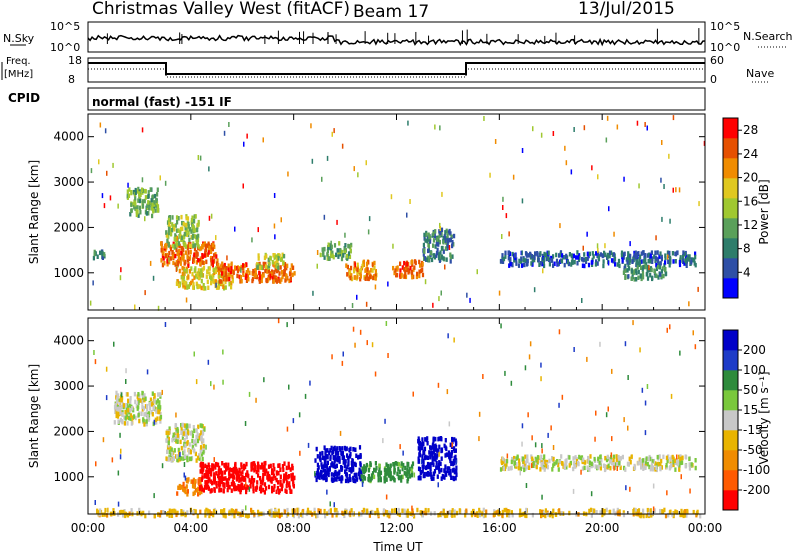 This screenshot has height=558, width=800. Describe the element at coordinates (34, 416) in the screenshot. I see `velocity-ylabel: Slant Range [km]` at that location.